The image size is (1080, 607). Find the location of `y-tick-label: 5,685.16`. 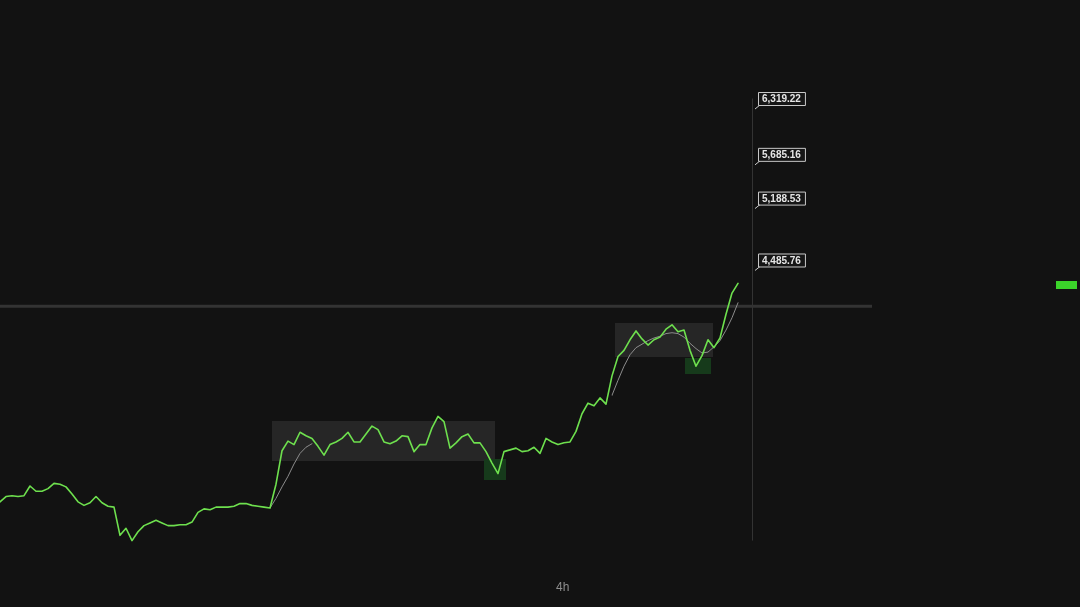

y-tick-label: 5,685.16 is located at coordinates (782, 155).